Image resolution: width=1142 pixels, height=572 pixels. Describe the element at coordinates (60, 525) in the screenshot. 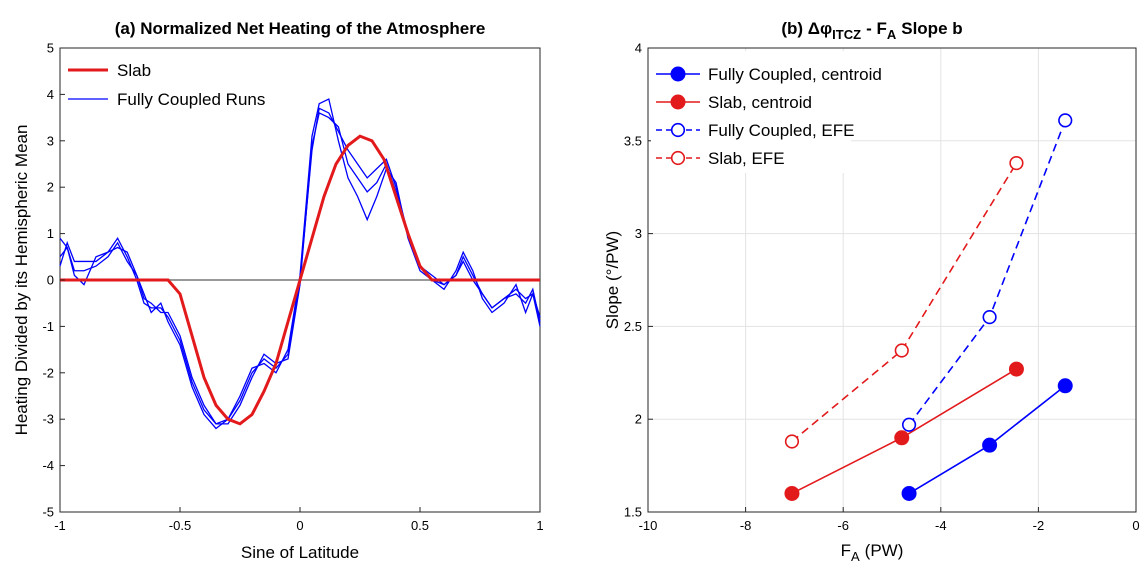

I see `panel-a-x-tick-label: -1` at that location.